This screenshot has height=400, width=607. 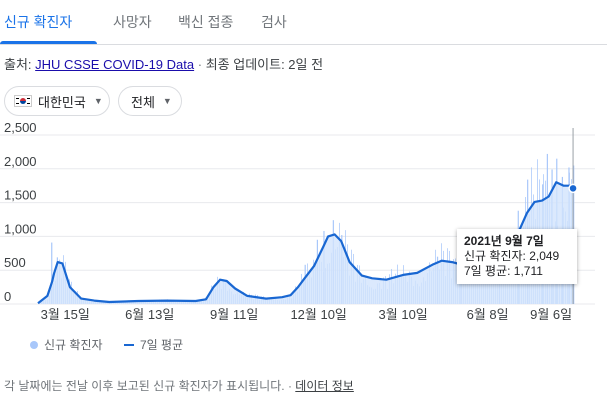 I want to click on legend-cases-label: 신규 확진자, so click(x=73, y=345).